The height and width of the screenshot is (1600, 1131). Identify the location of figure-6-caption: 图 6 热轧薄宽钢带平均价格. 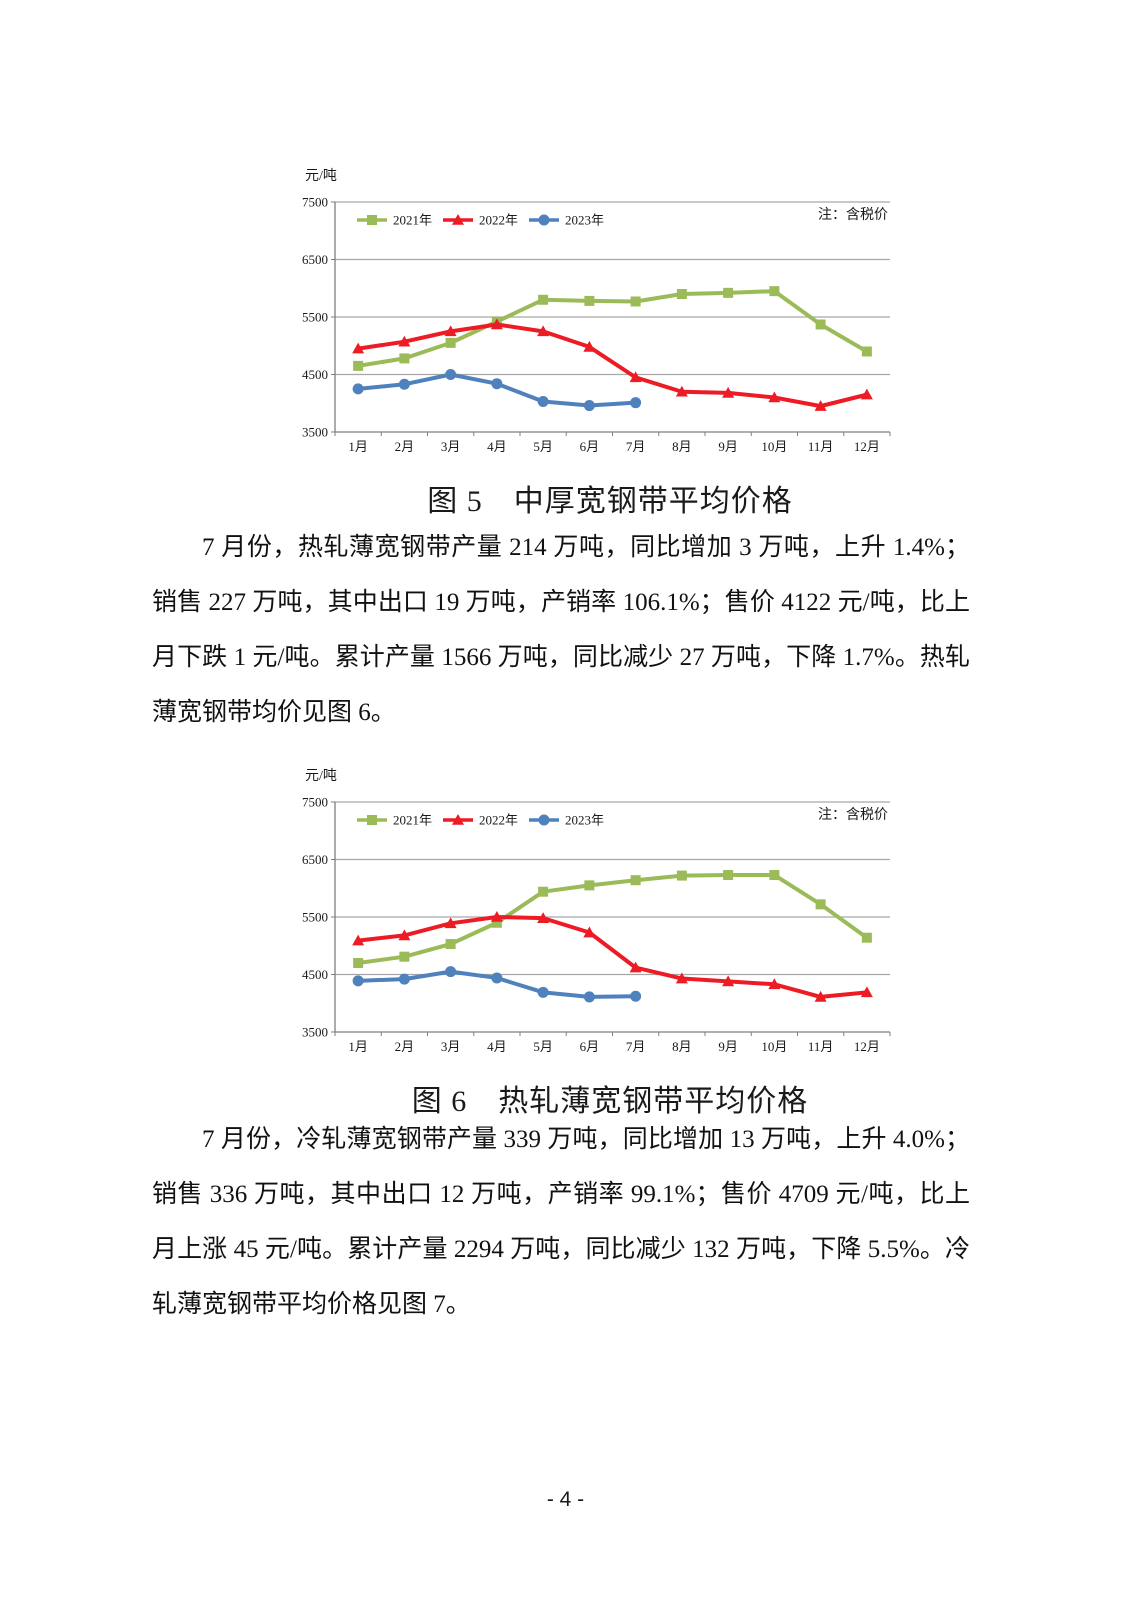
(610, 1101).